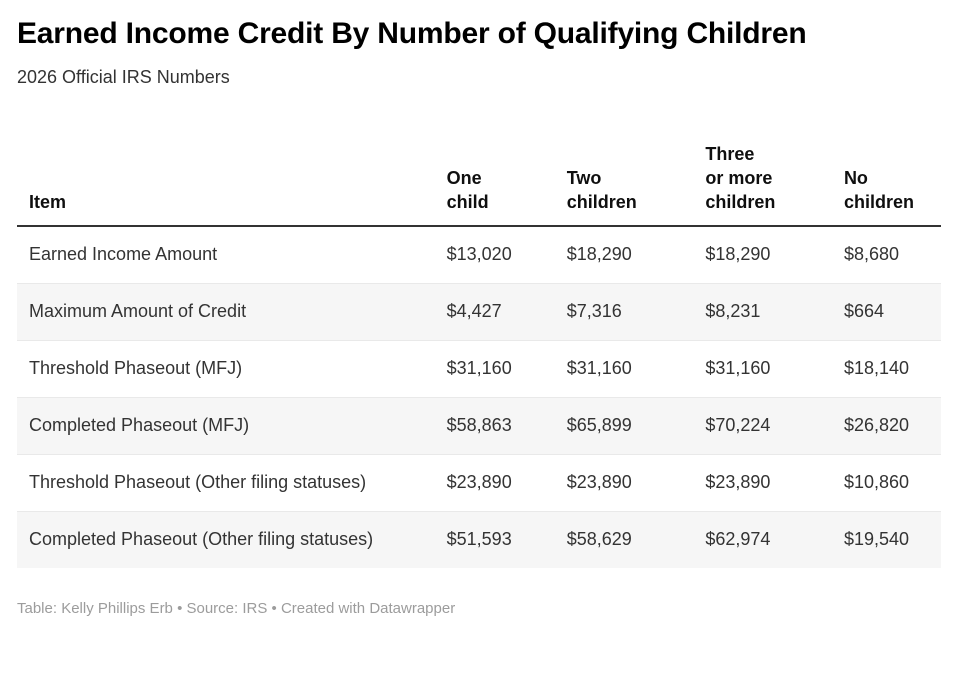  What do you see at coordinates (738, 538) in the screenshot?
I see `value-cell: $62,974` at bounding box center [738, 538].